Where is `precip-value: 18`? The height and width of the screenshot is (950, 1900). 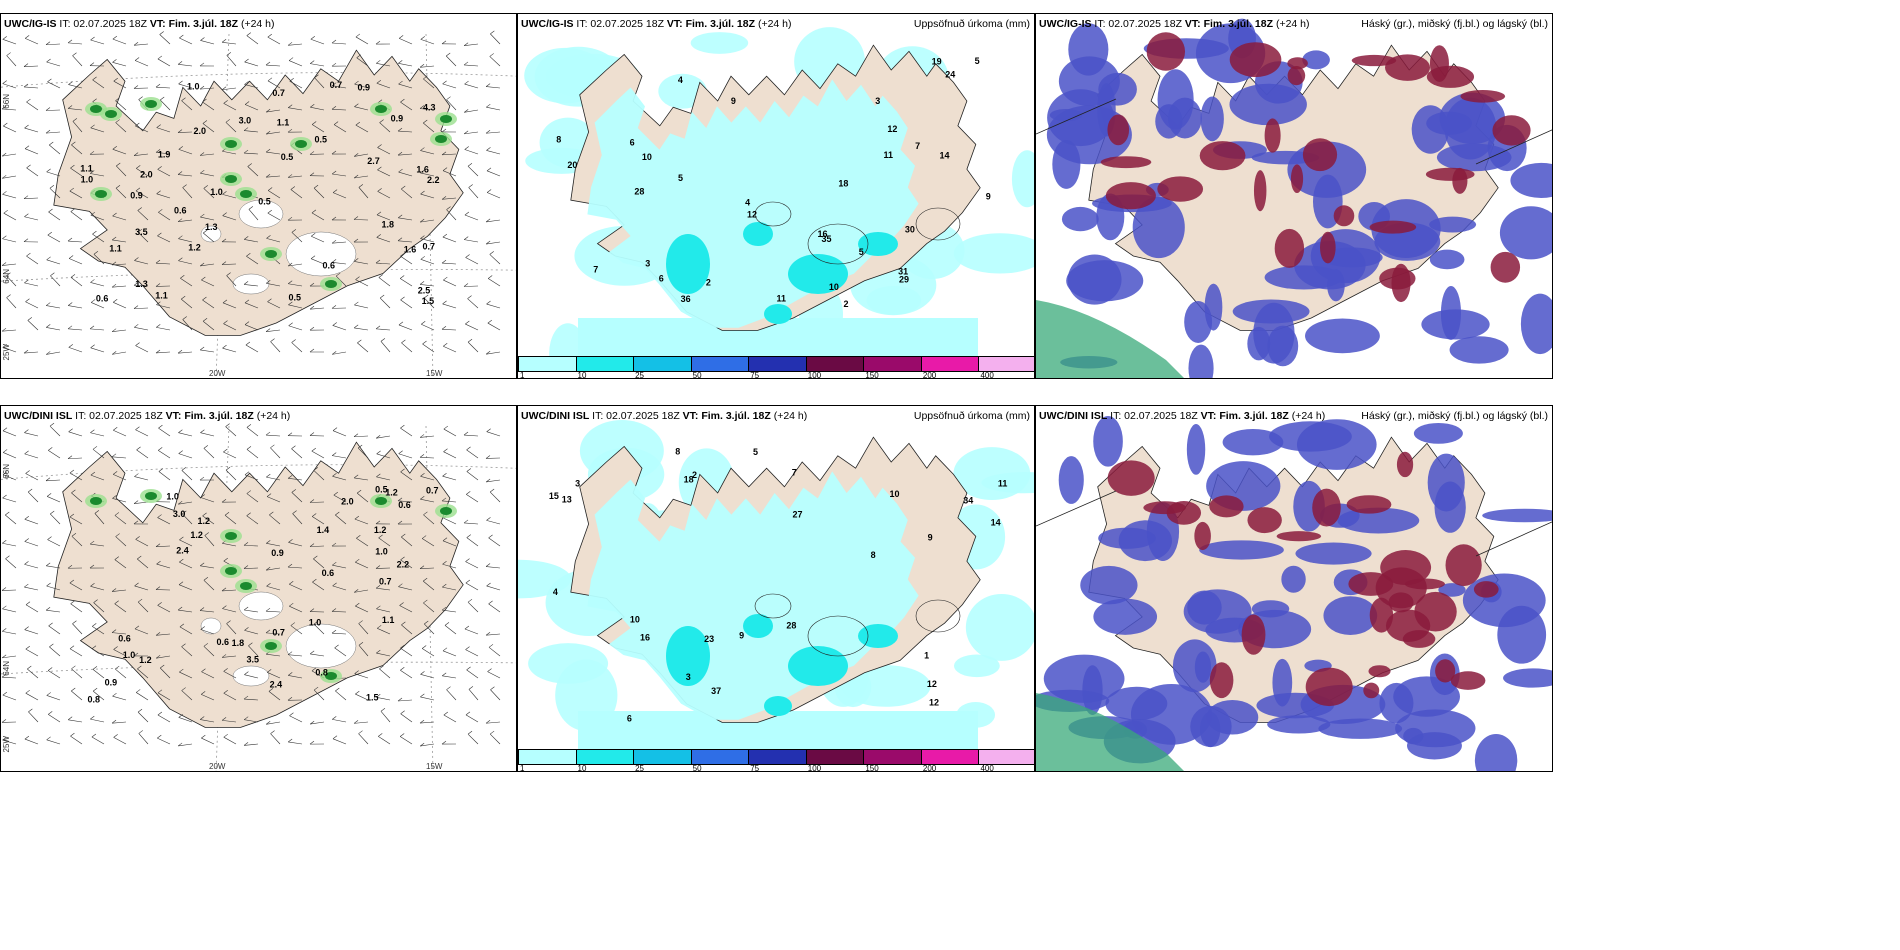 precip-value: 18 is located at coordinates (843, 184).